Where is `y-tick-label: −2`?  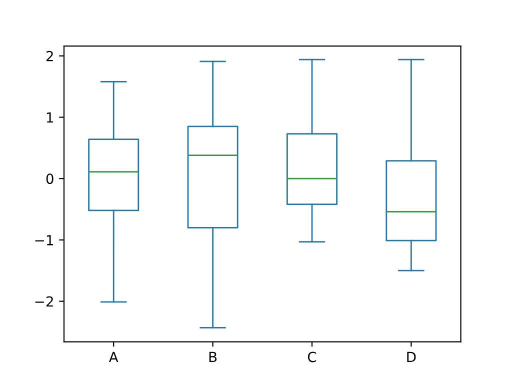
y-tick-label: −2 is located at coordinates (44, 301).